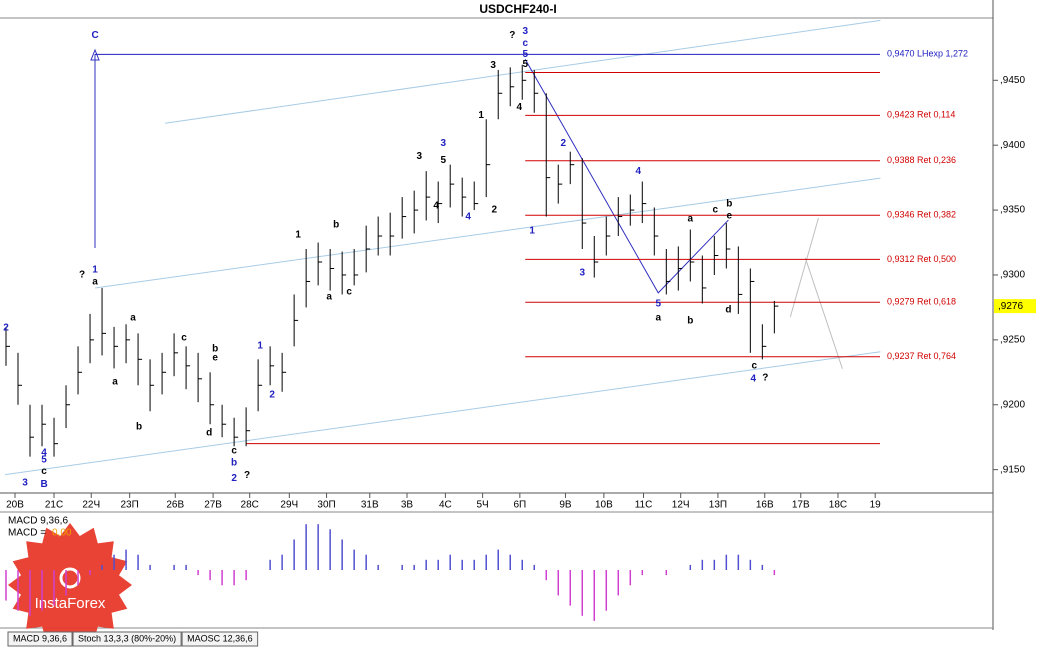 This screenshot has height=661, width=1037. Describe the element at coordinates (1012, 210) in the screenshot. I see `y-tick-label: ,9350` at that location.